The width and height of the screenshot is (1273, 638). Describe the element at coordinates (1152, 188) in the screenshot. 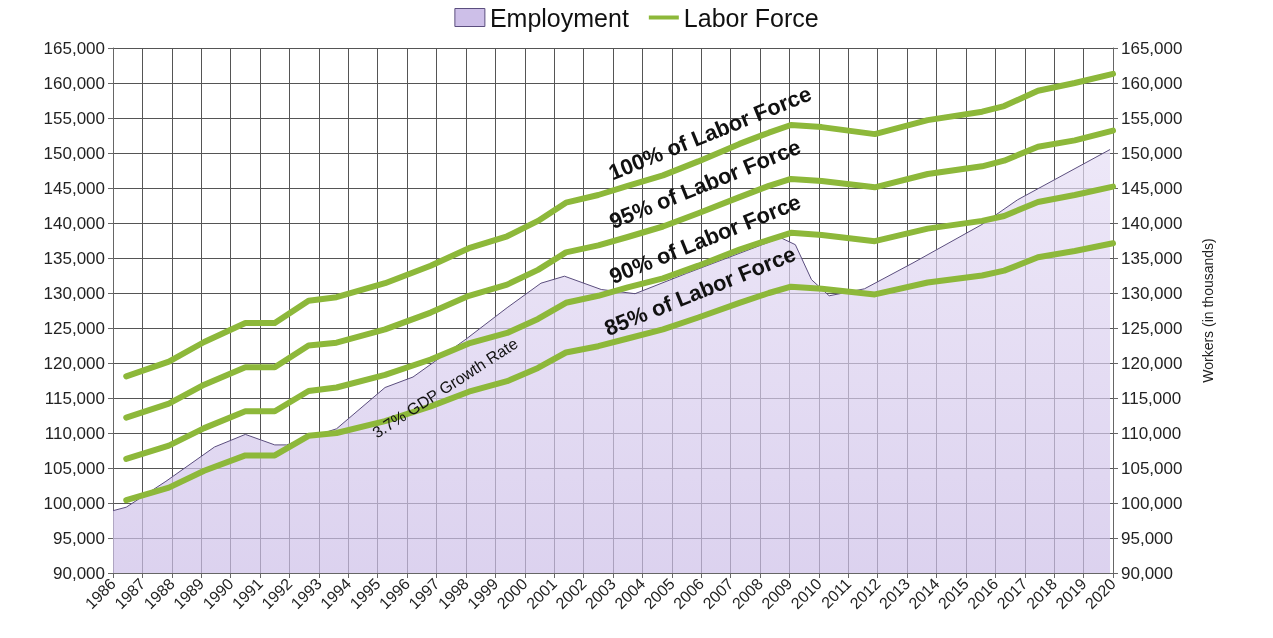

I see `y2-tick-label: 145,000` at that location.